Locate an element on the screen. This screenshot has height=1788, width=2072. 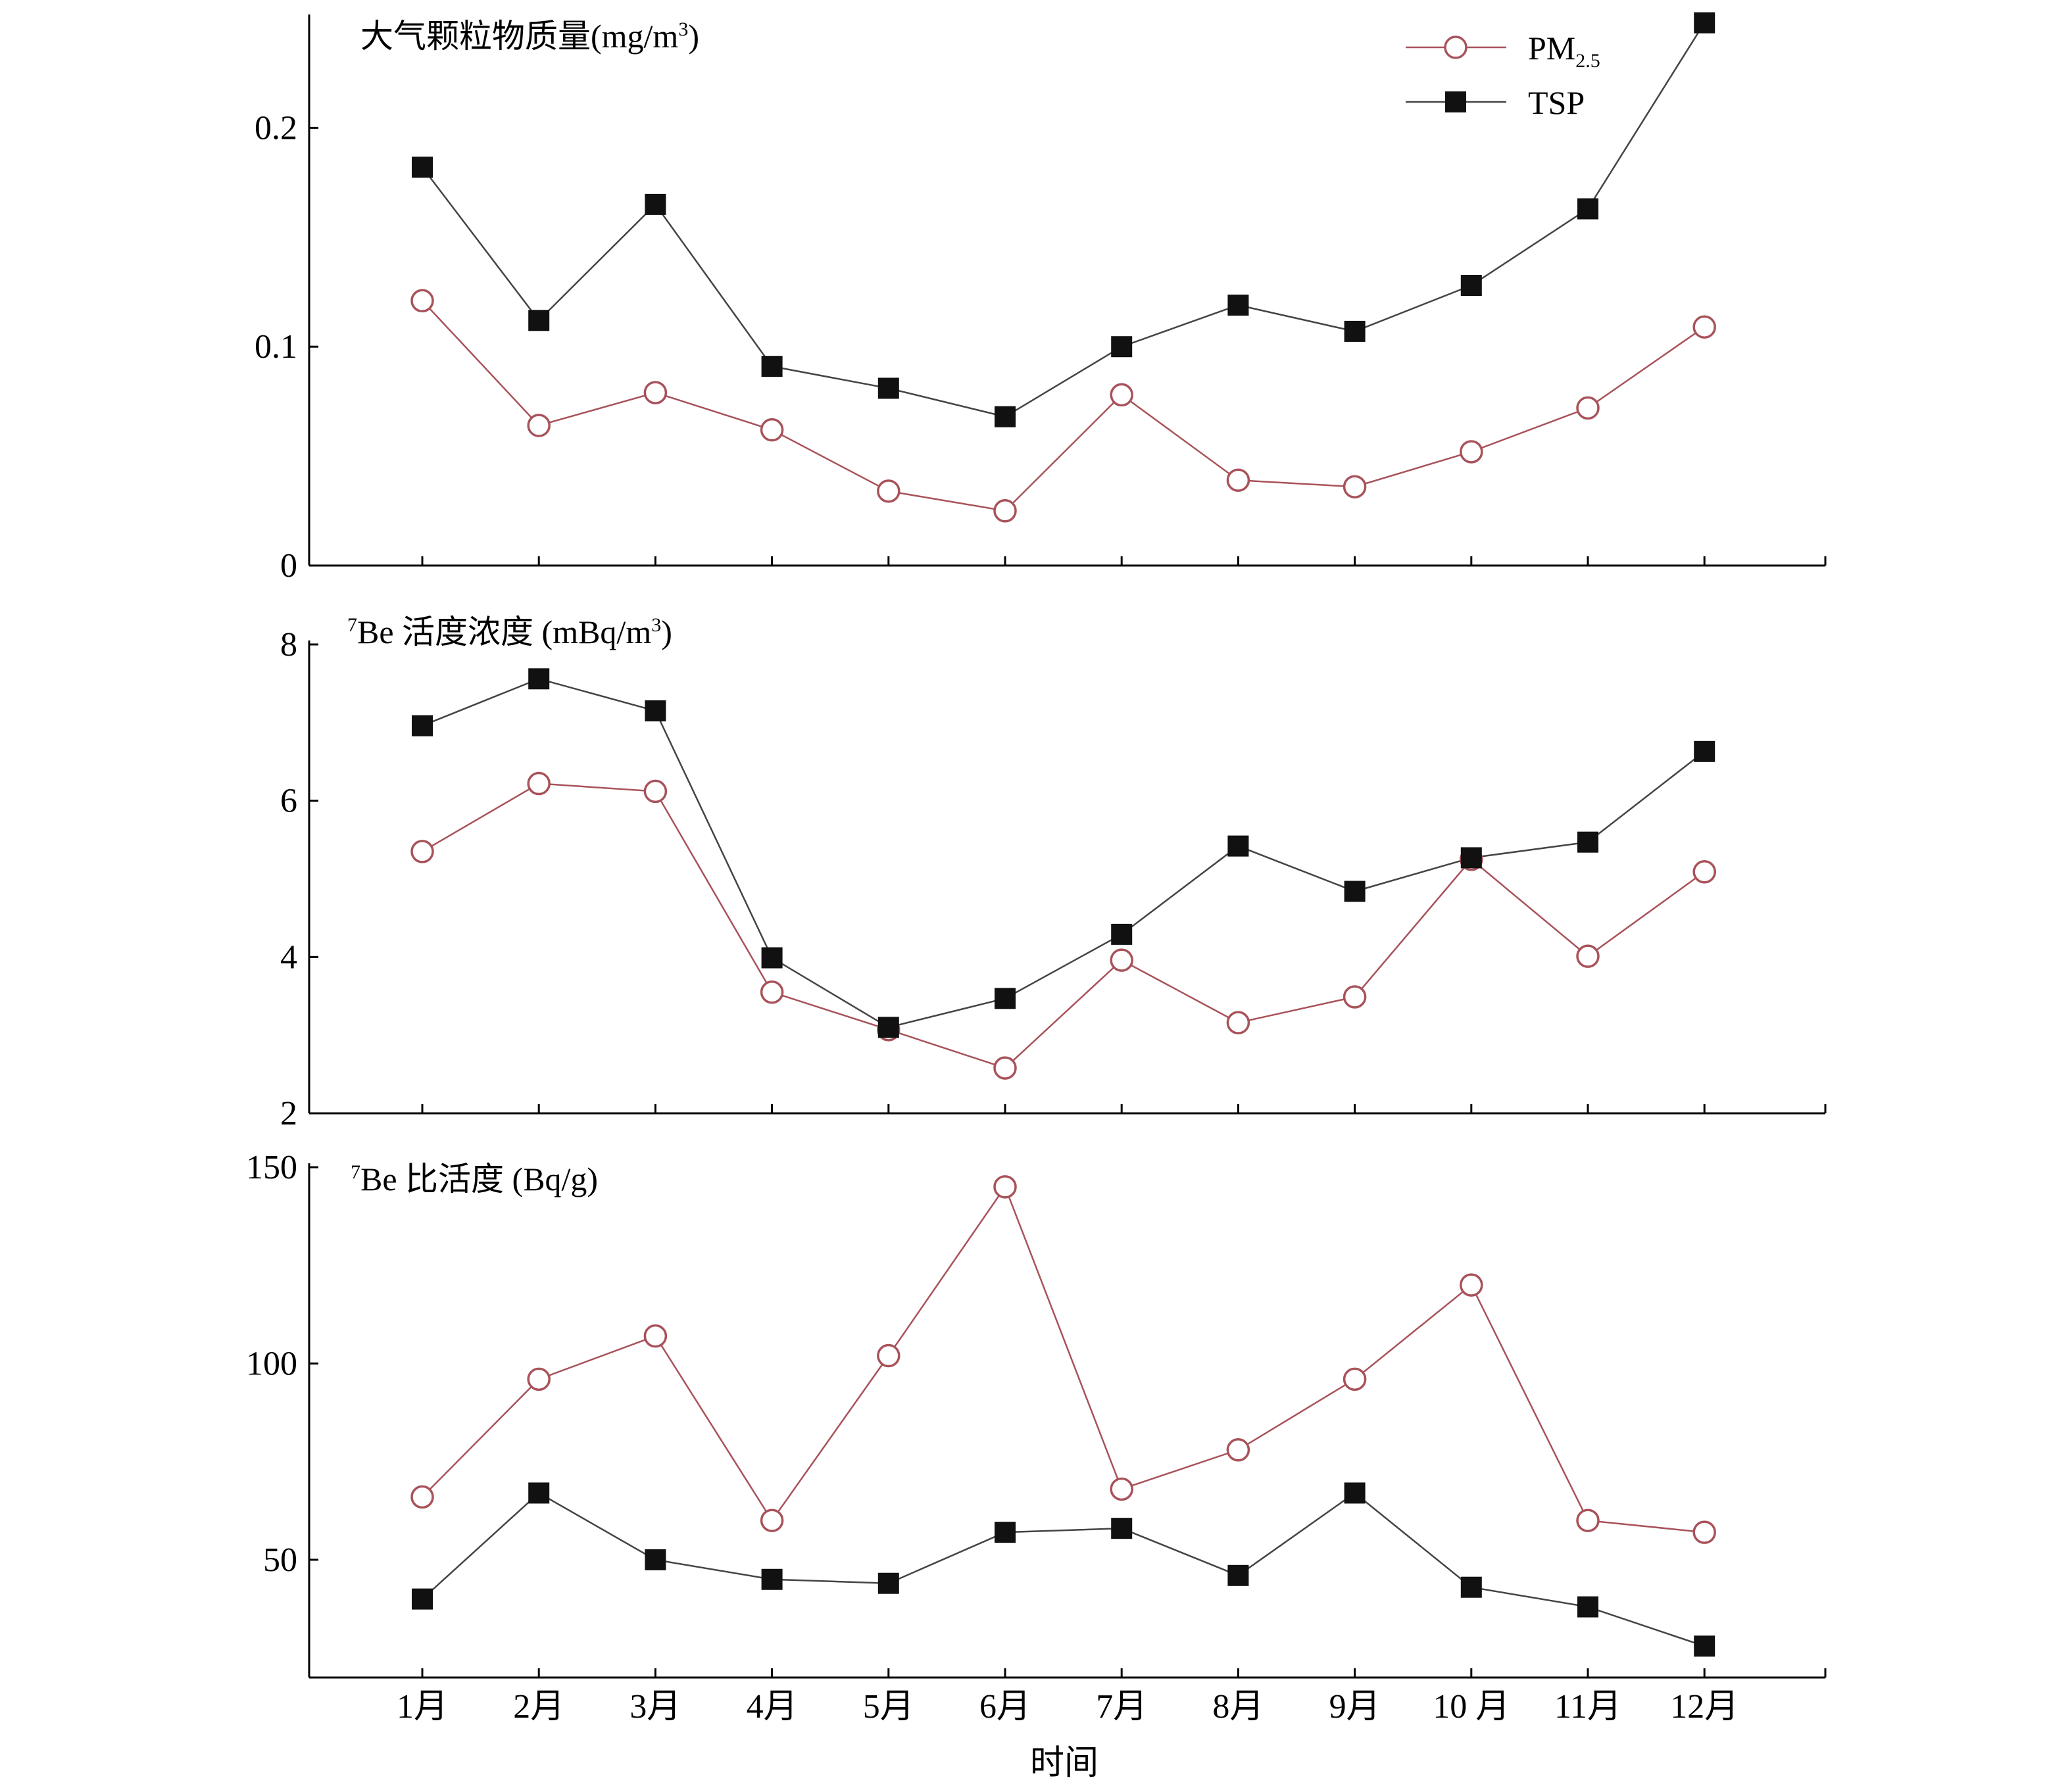
x-tick-label: 7月 is located at coordinates (1121, 1707).